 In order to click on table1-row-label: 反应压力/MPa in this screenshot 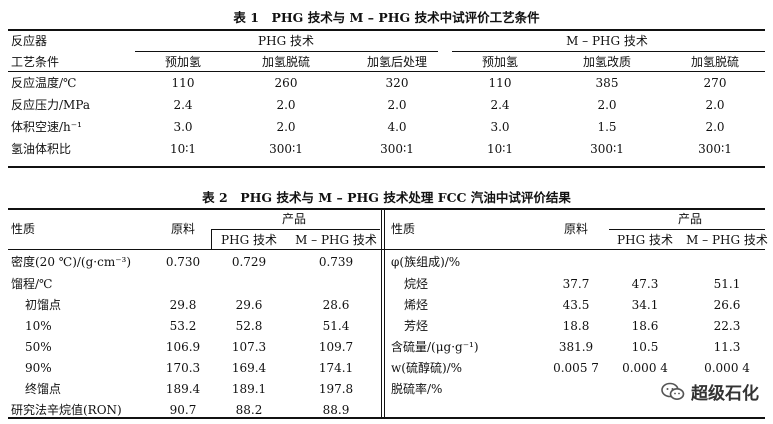, I will do `click(51, 105)`.